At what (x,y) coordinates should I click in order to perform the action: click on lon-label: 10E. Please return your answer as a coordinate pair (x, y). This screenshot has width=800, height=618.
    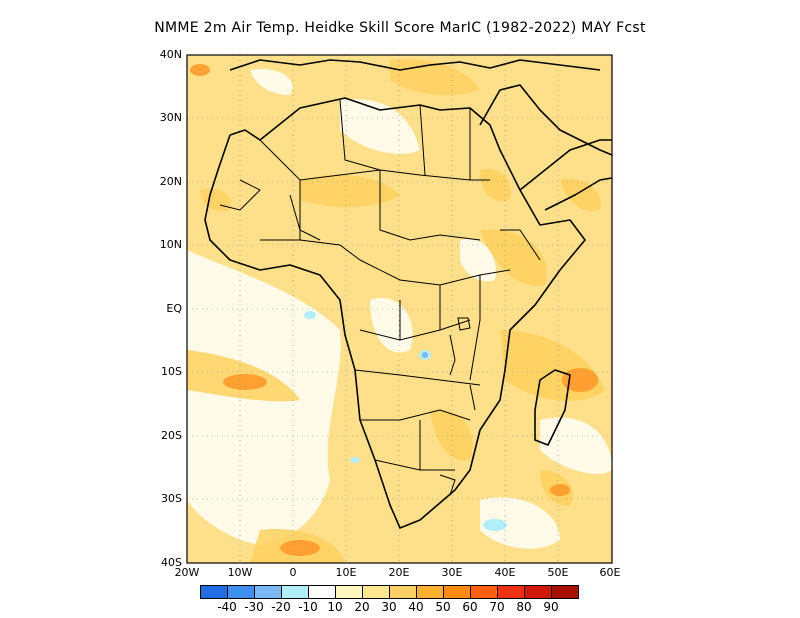
    Looking at the image, I should click on (346, 572).